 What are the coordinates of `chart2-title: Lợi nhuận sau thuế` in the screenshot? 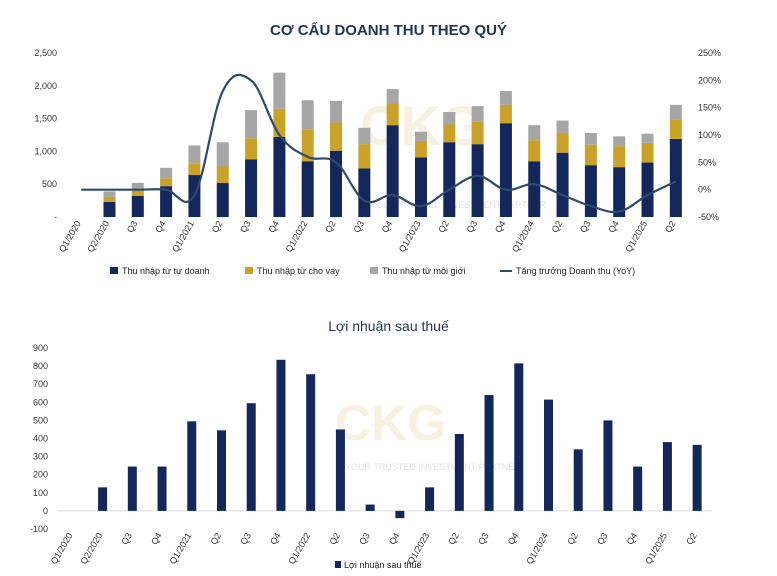 It's located at (388, 326).